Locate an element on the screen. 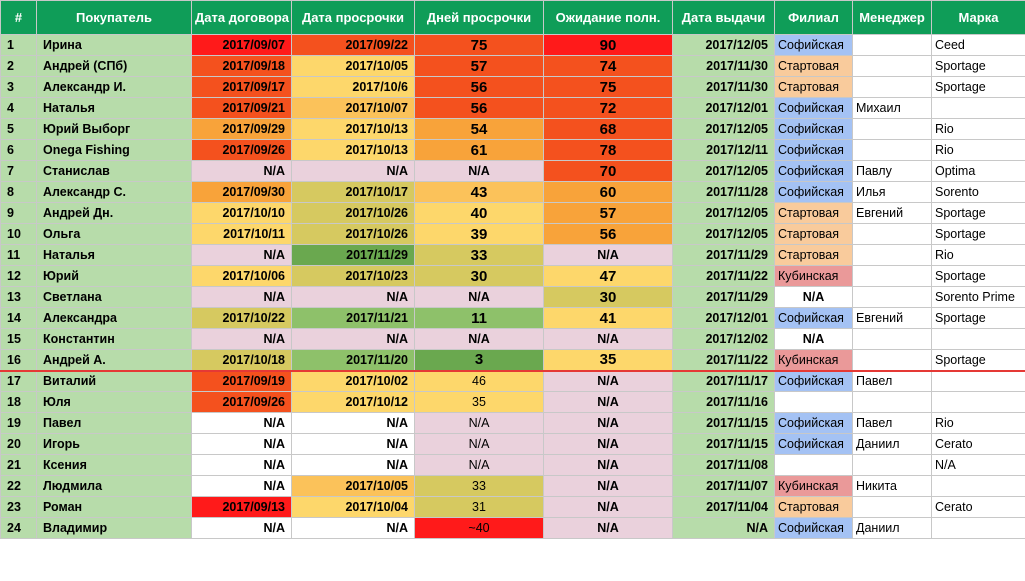  table-row: 21 Ксения N/A N/A N/A N/A 2017/11/08 N/A is located at coordinates (512, 465).